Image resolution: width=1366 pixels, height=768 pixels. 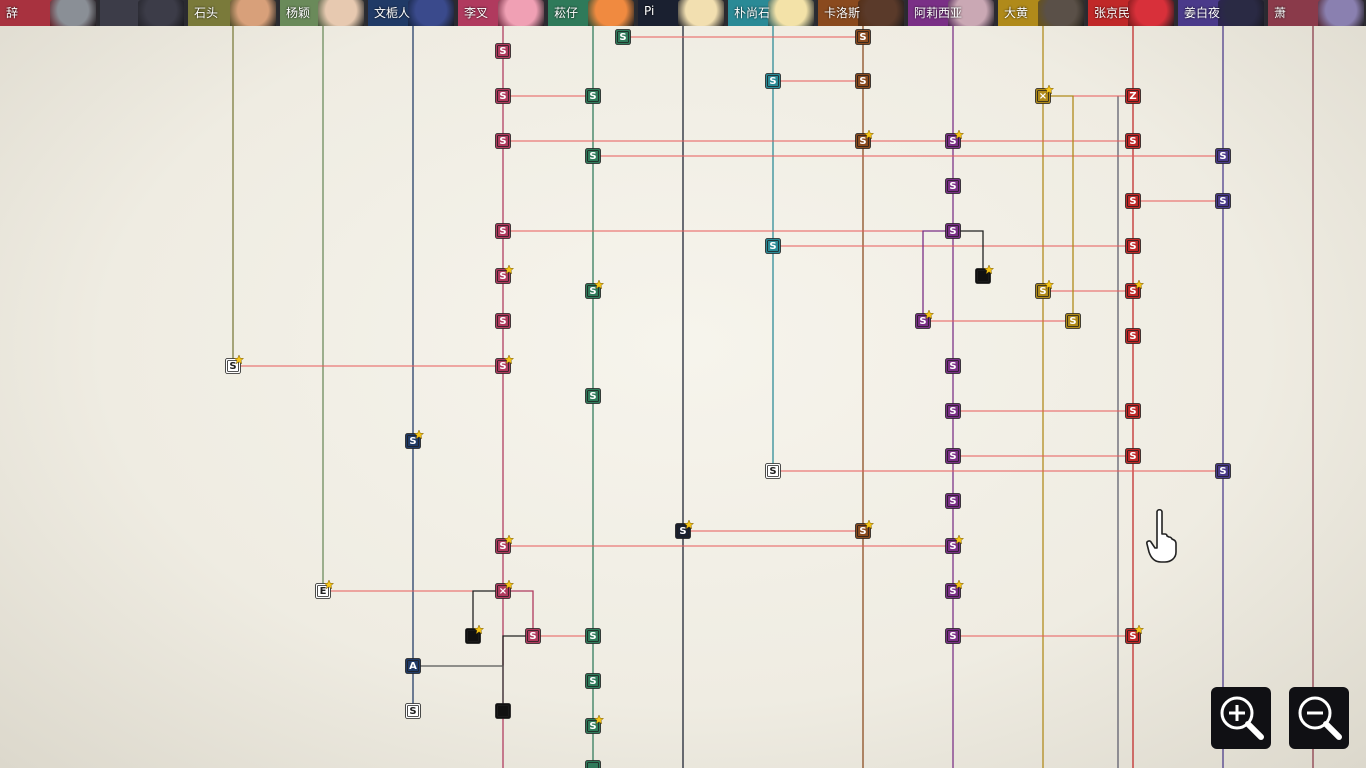 I want to click on character-tab-c4: 文栀人, so click(x=412, y=13).